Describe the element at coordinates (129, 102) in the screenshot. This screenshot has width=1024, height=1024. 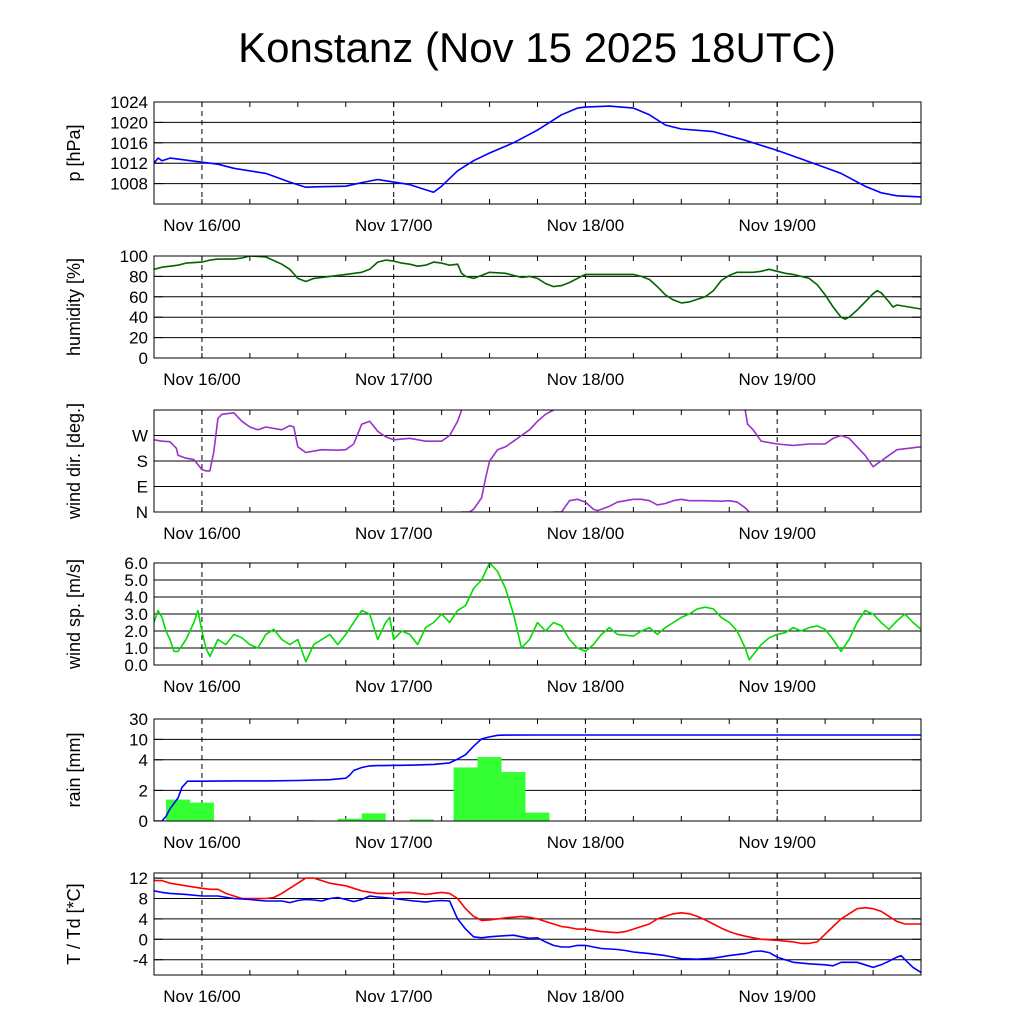
I see `y-tick-label: 1024` at that location.